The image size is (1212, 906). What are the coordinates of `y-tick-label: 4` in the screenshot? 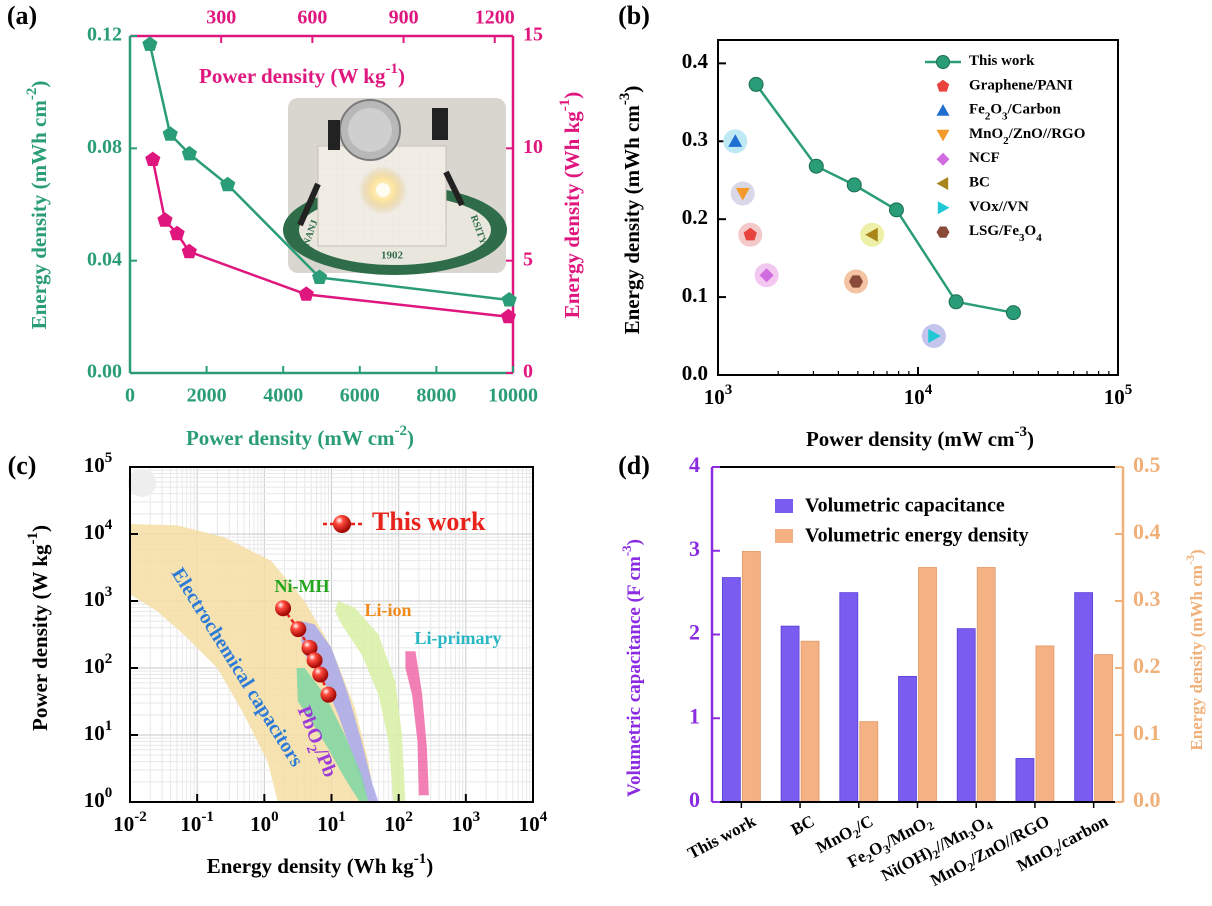 It's located at (694, 464).